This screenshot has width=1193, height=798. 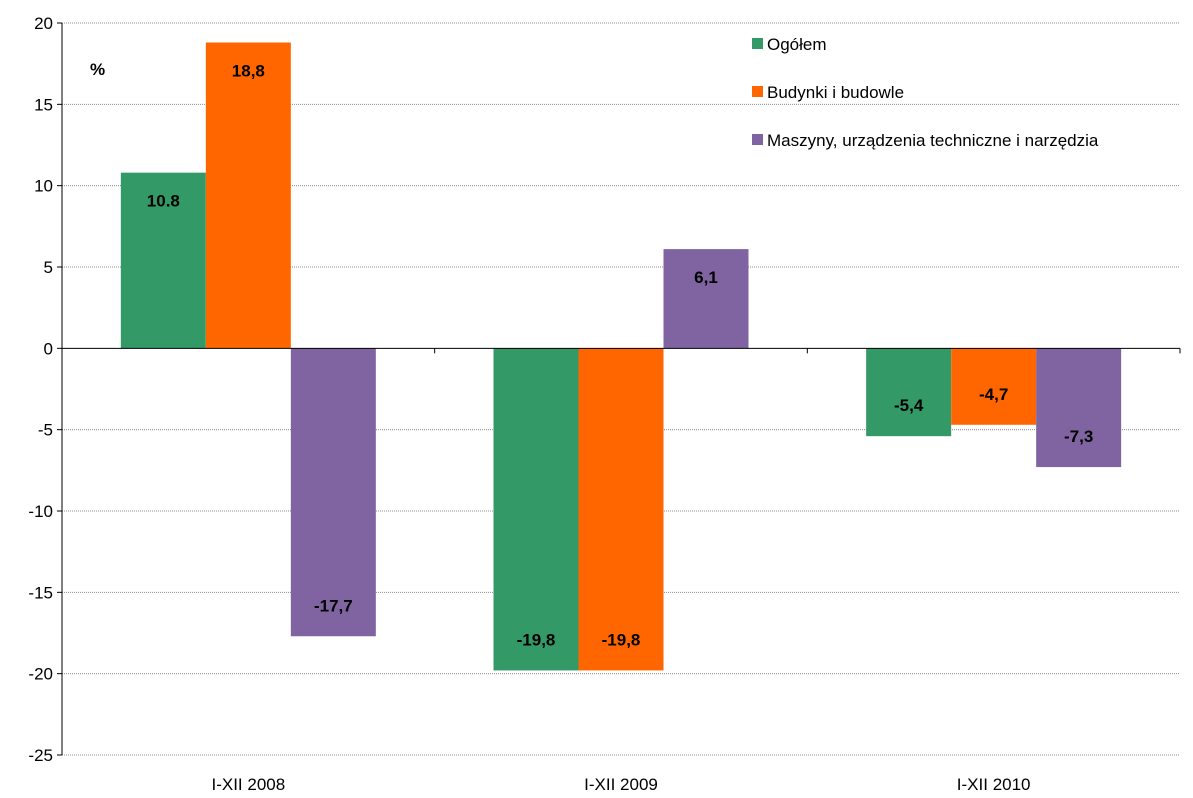 I want to click on data-label: -5,4, so click(x=909, y=405).